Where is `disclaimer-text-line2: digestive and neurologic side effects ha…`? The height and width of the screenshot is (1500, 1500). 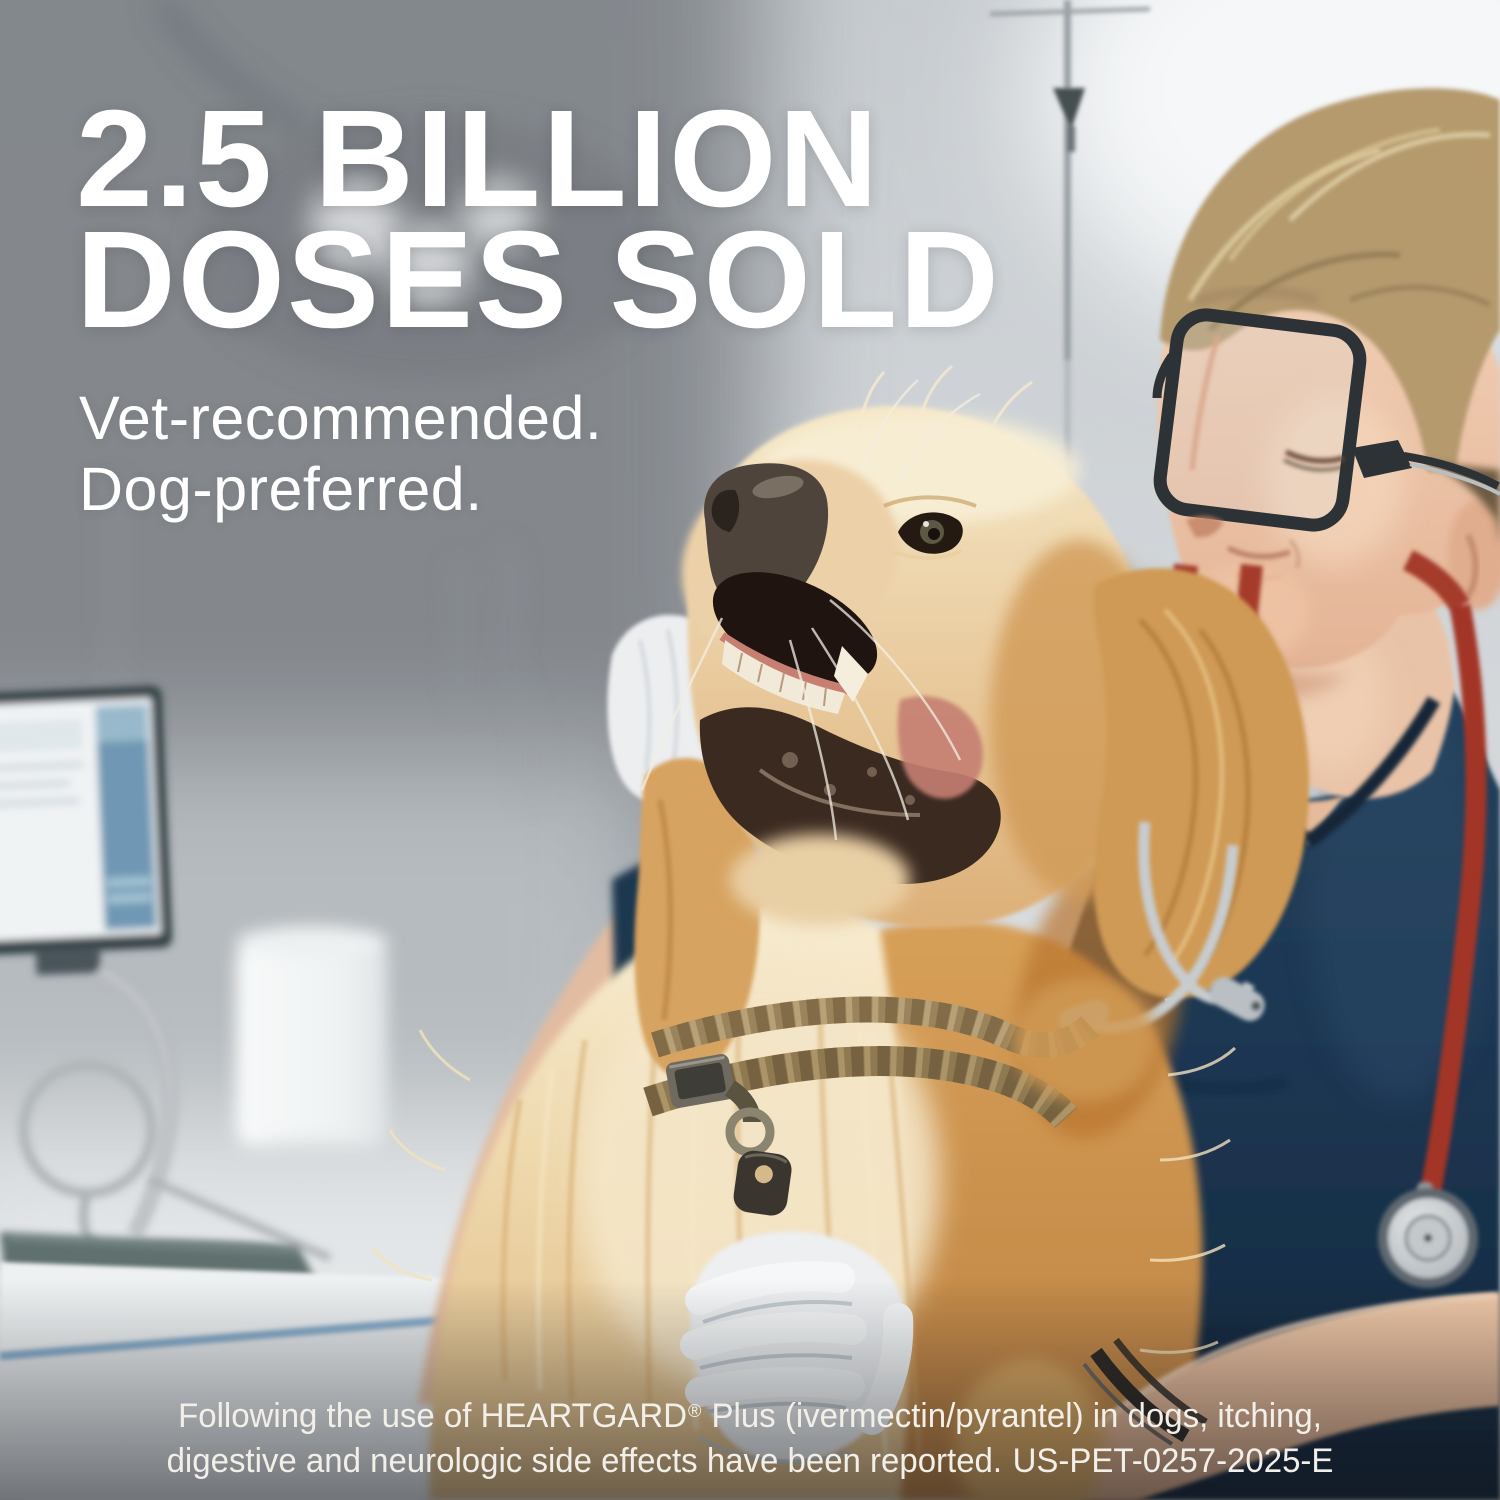 disclaimer-text-line2: digestive and neurologic side effects ha… is located at coordinates (584, 1461).